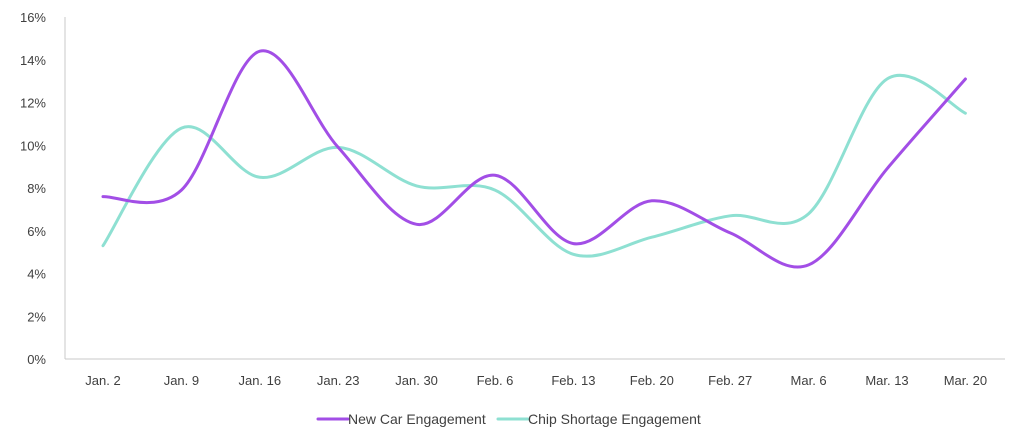 The width and height of the screenshot is (1024, 448). I want to click on legend-item-chip-shortage: Chip Shortage Engagement, so click(598, 419).